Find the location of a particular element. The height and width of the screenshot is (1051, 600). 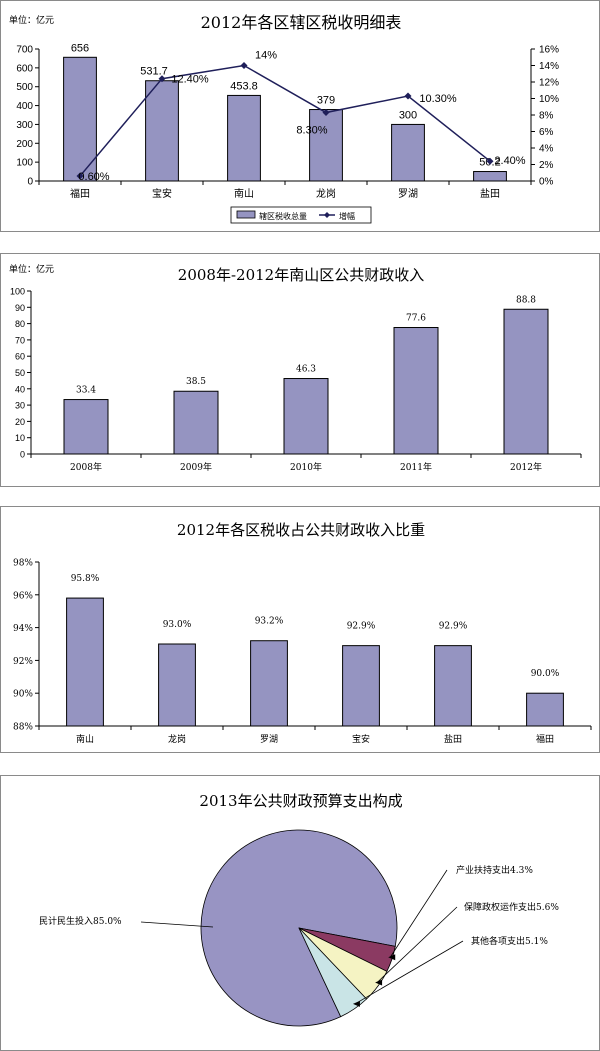

x-tick-label: 2009年 is located at coordinates (196, 467).